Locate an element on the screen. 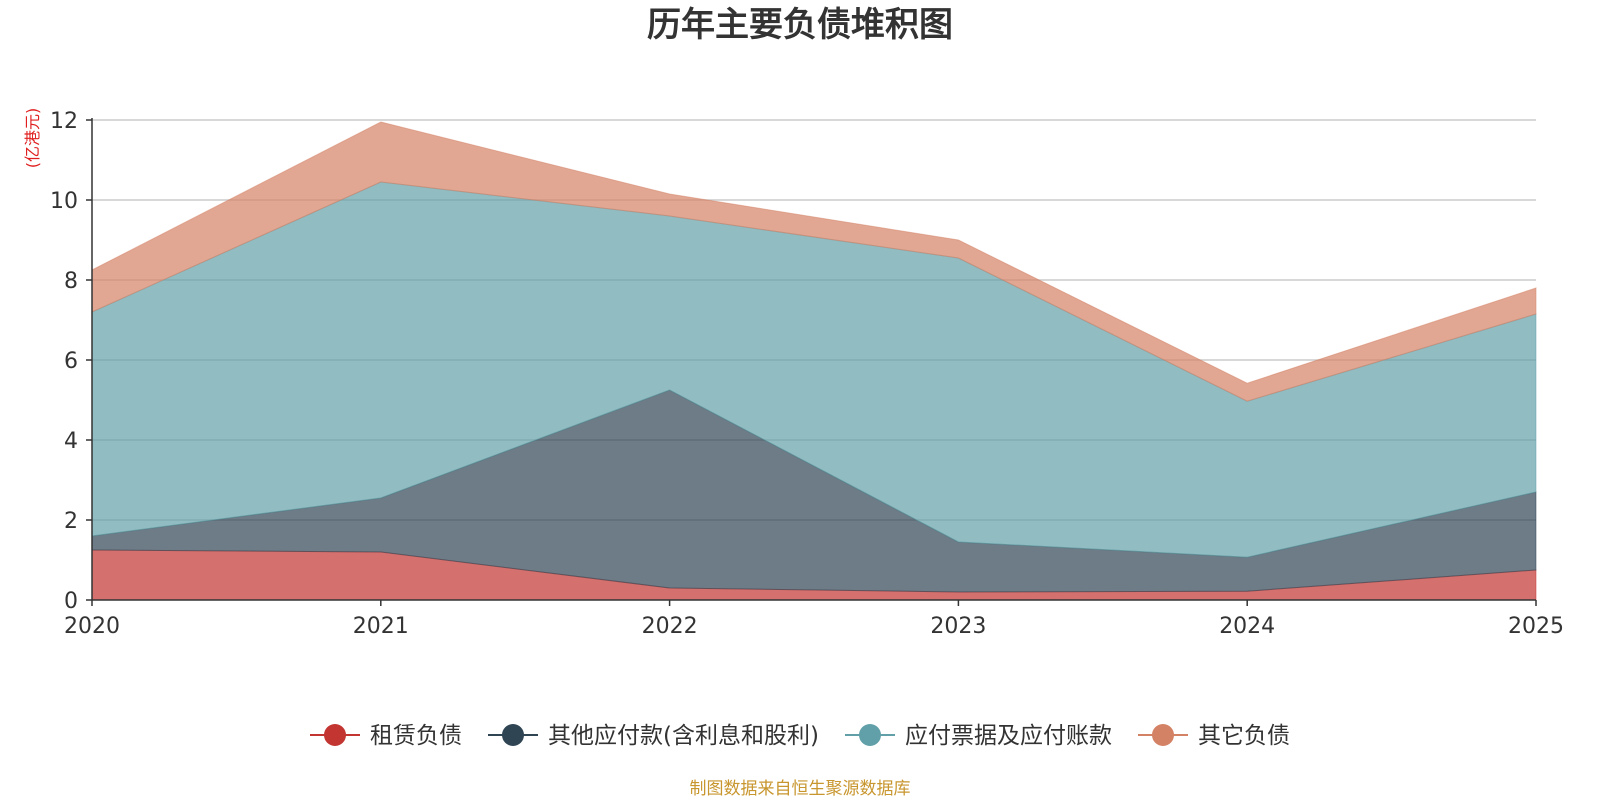 The image size is (1600, 800). legend-item-1: 其他应付款(含利息和股利) is located at coordinates (653, 736).